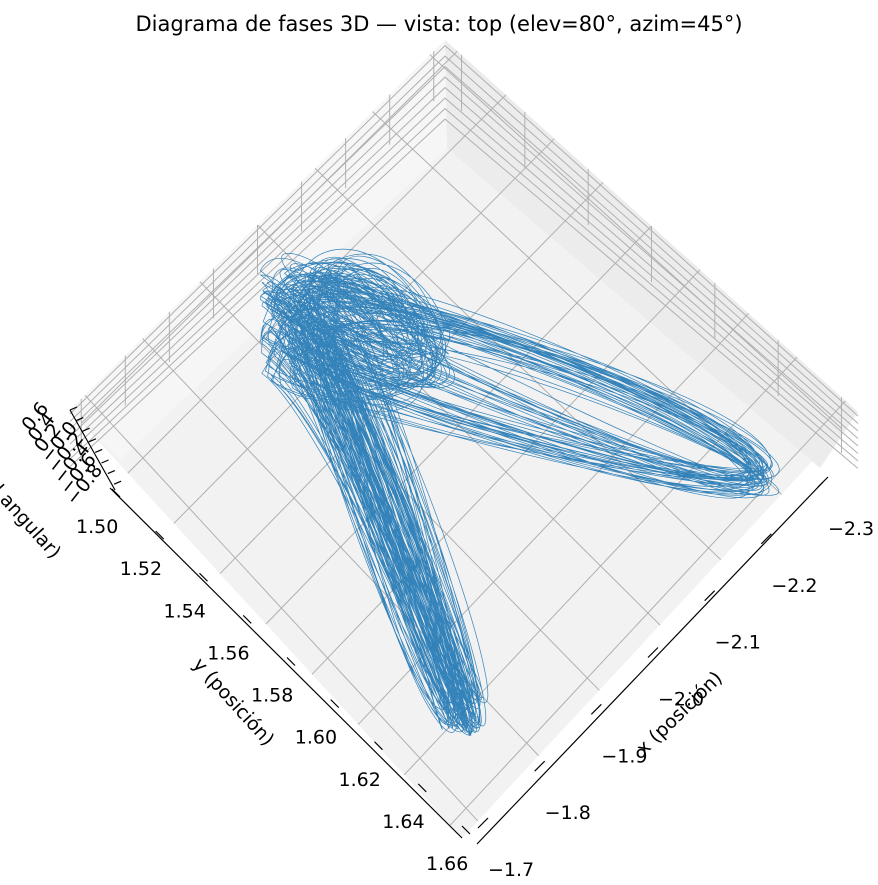 Image resolution: width=878 pixels, height=885 pixels. What do you see at coordinates (851, 529) in the screenshot?
I see `x-tick-label: −2.3` at bounding box center [851, 529].